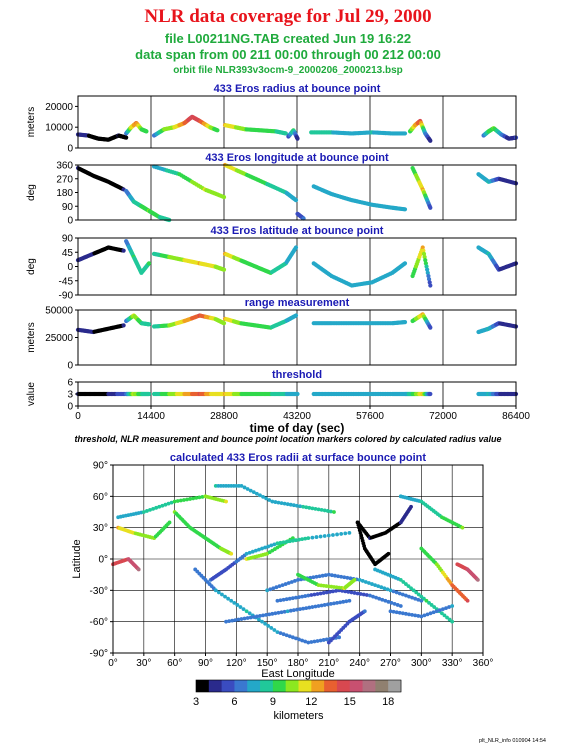 The width and height of the screenshot is (576, 756). What do you see at coordinates (31, 192) in the screenshot?
I see `y-axis-label: deg` at bounding box center [31, 192].